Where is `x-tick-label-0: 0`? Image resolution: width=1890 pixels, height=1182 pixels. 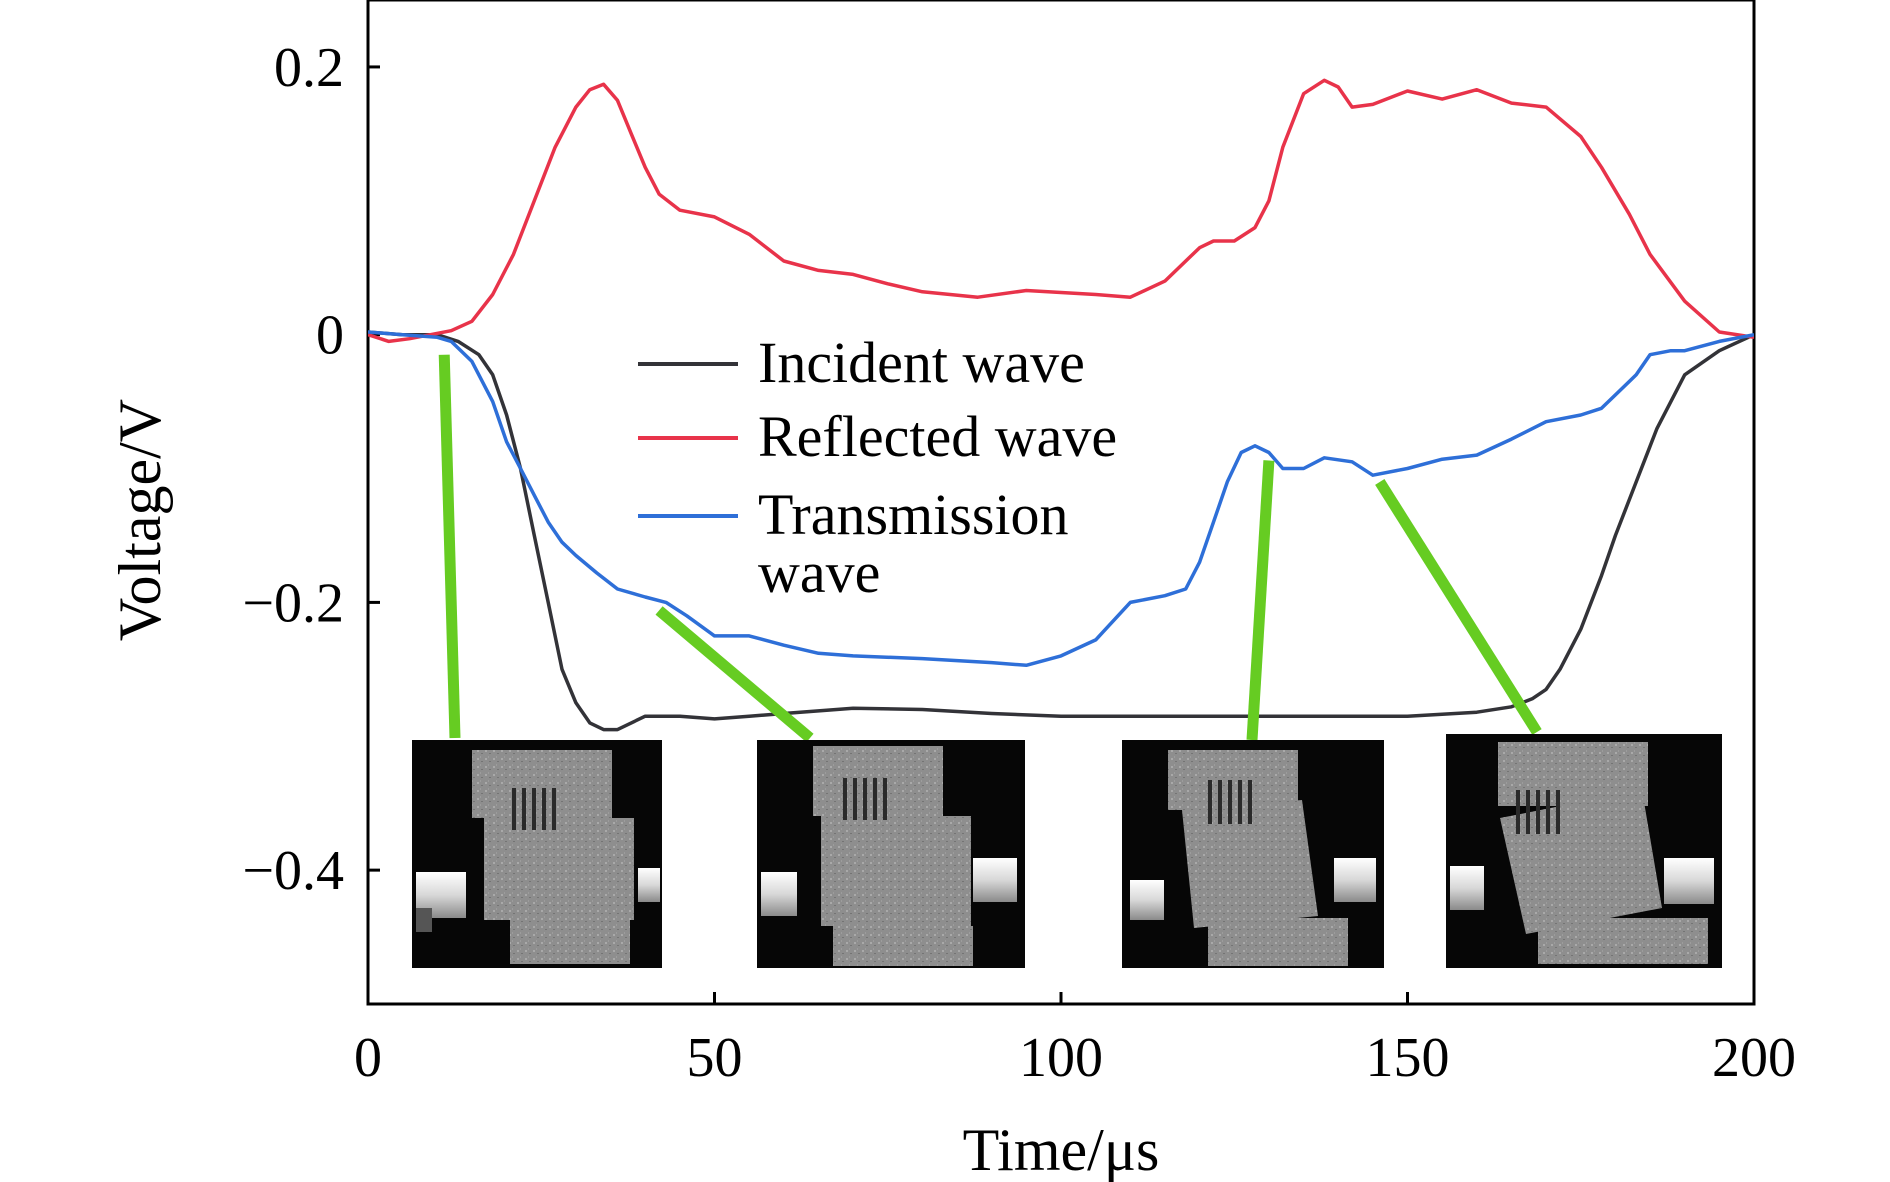
x-tick-label-0: 0 is located at coordinates (368, 1058).